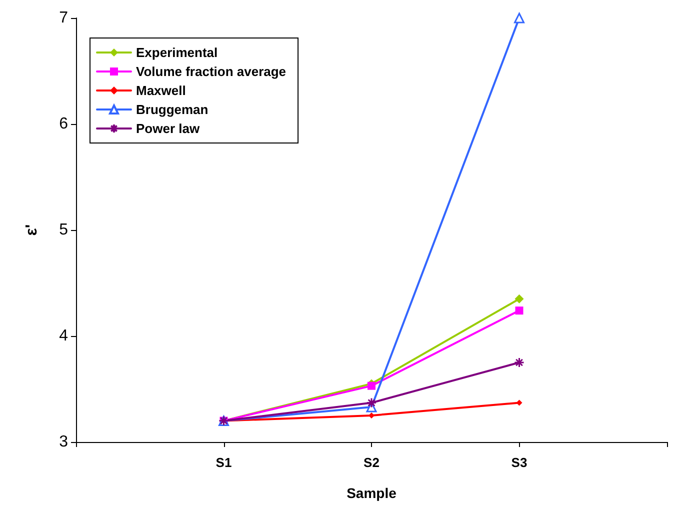 This screenshot has width=684, height=524. I want to click on x-tick-label: S2, so click(372, 462).